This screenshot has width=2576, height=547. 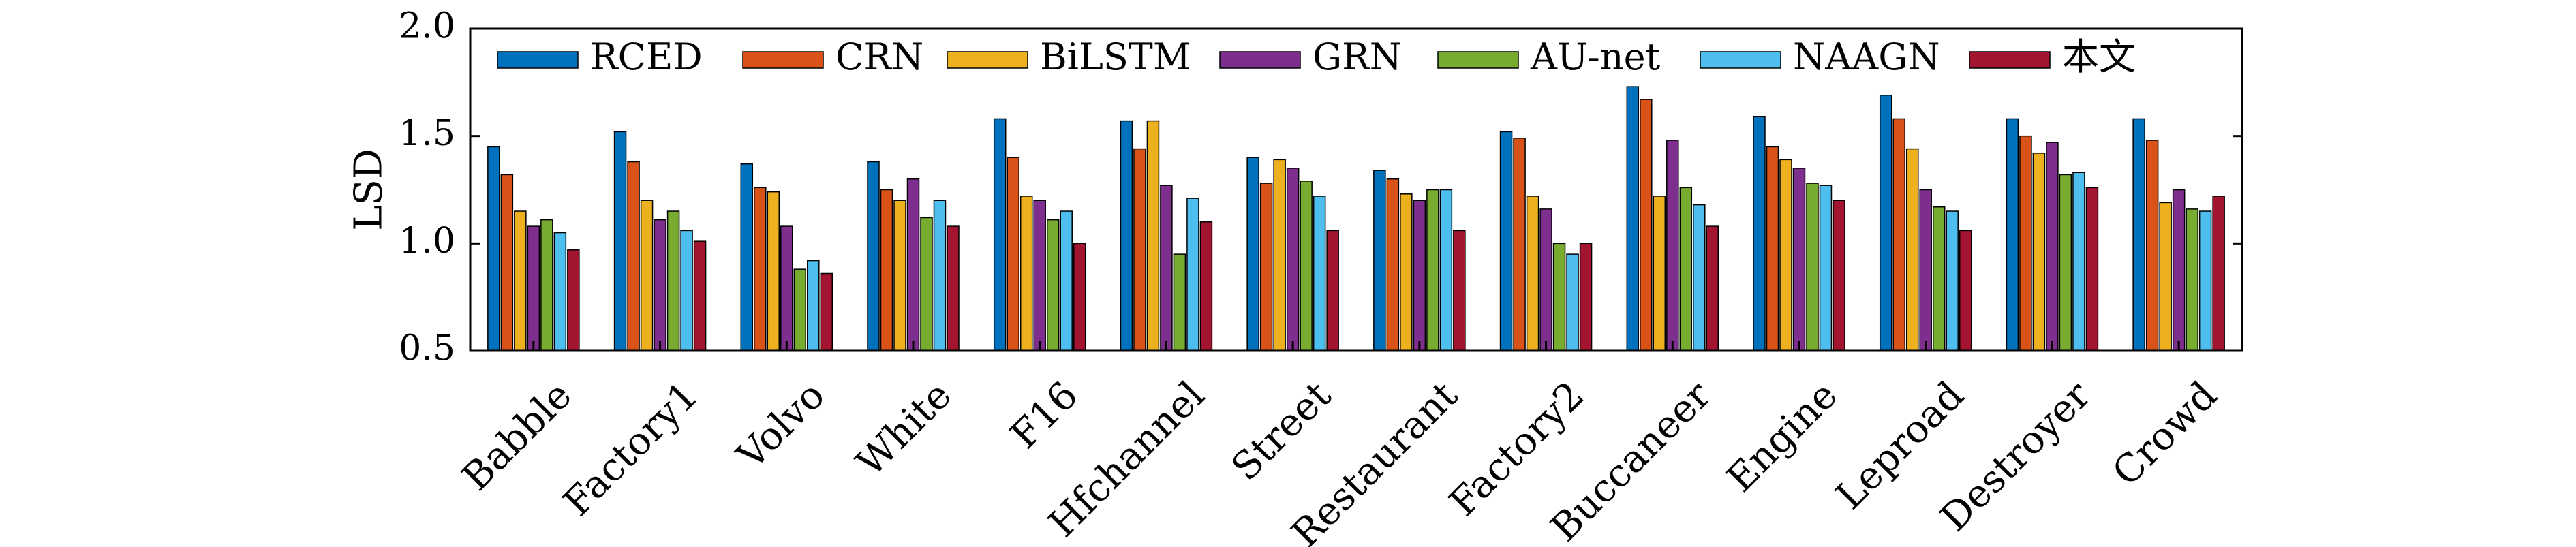 I want to click on legend-label-4: AU-net, so click(x=1595, y=56).